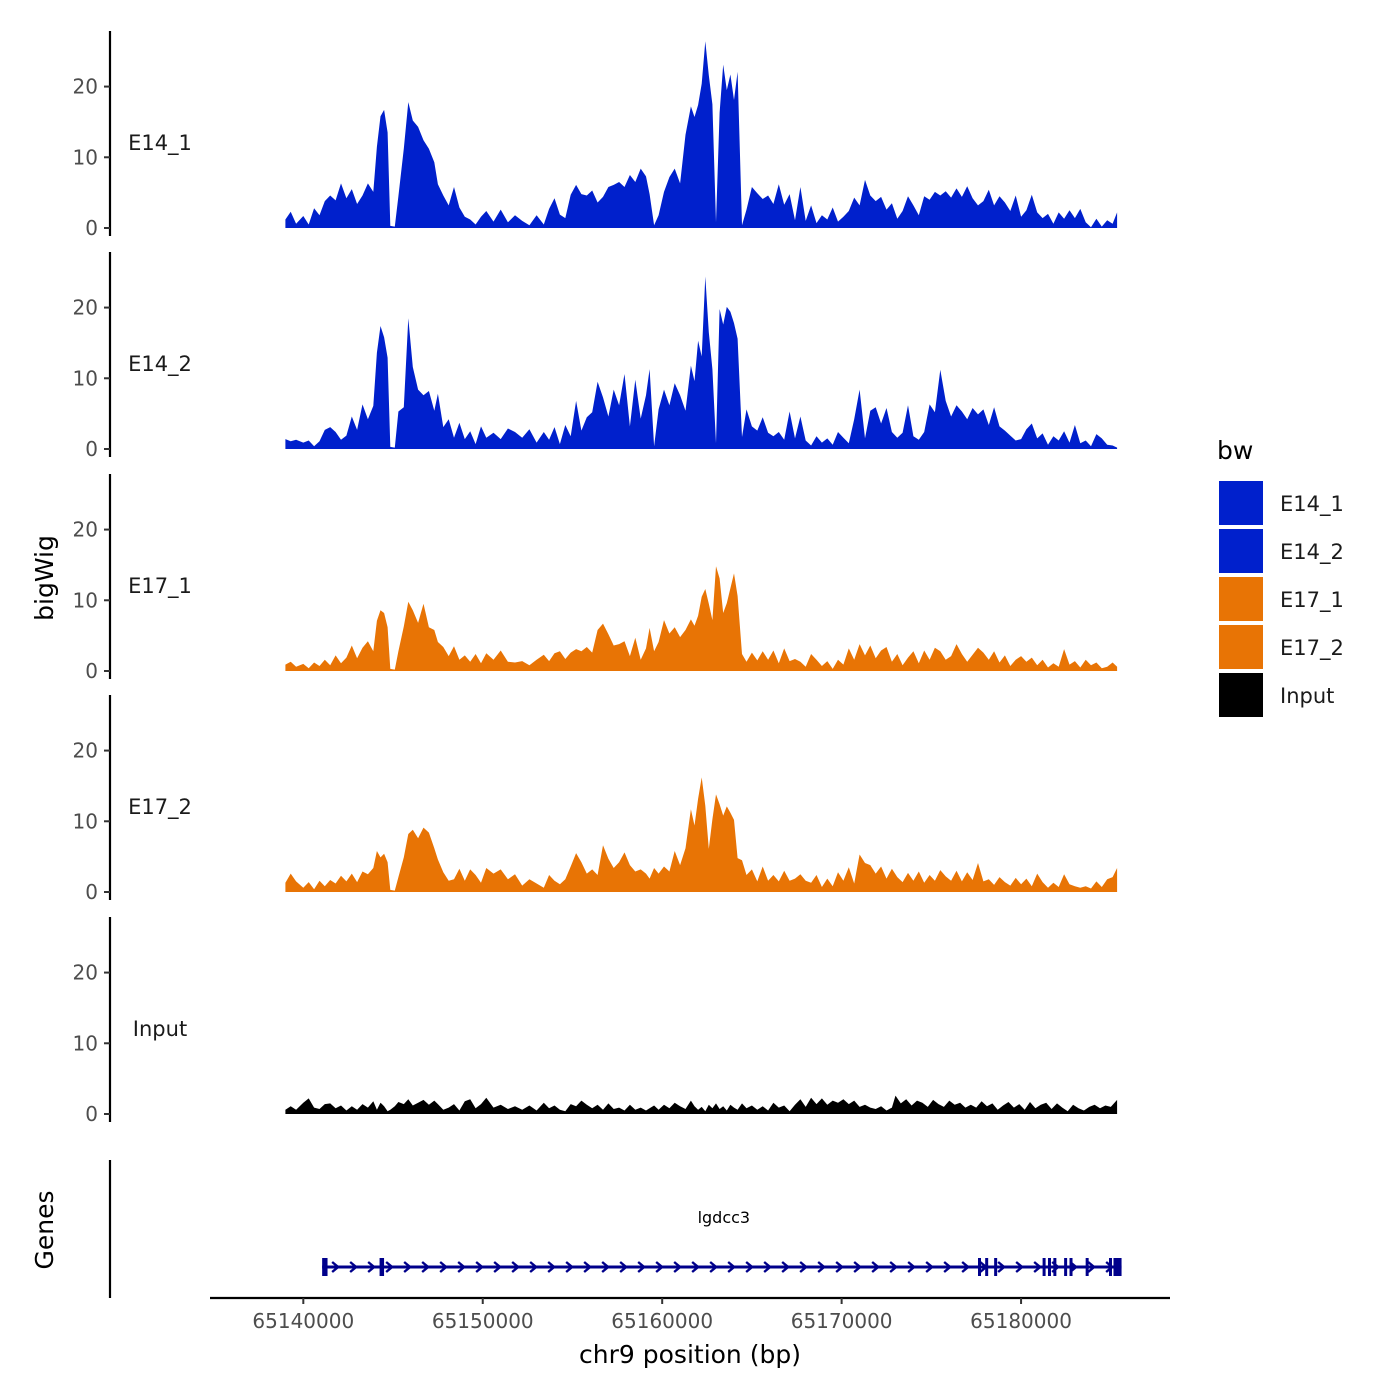 Image resolution: width=1400 pixels, height=1400 pixels. Describe the element at coordinates (1312, 504) in the screenshot. I see `legend-label: E14_1` at that location.